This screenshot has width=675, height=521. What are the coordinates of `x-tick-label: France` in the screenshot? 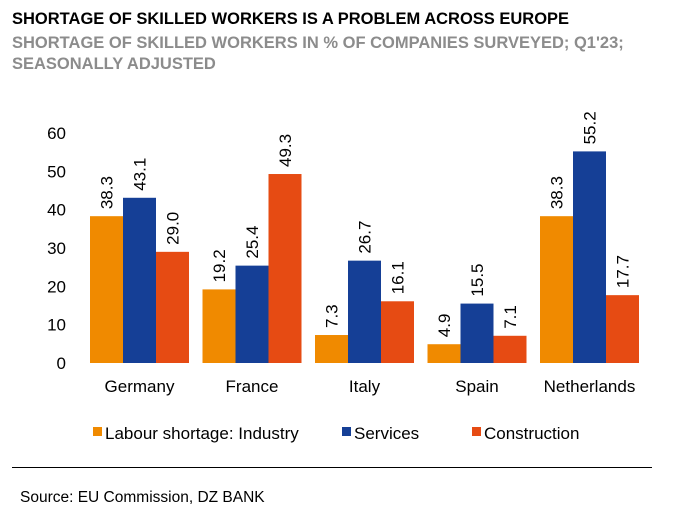 It's located at (252, 386).